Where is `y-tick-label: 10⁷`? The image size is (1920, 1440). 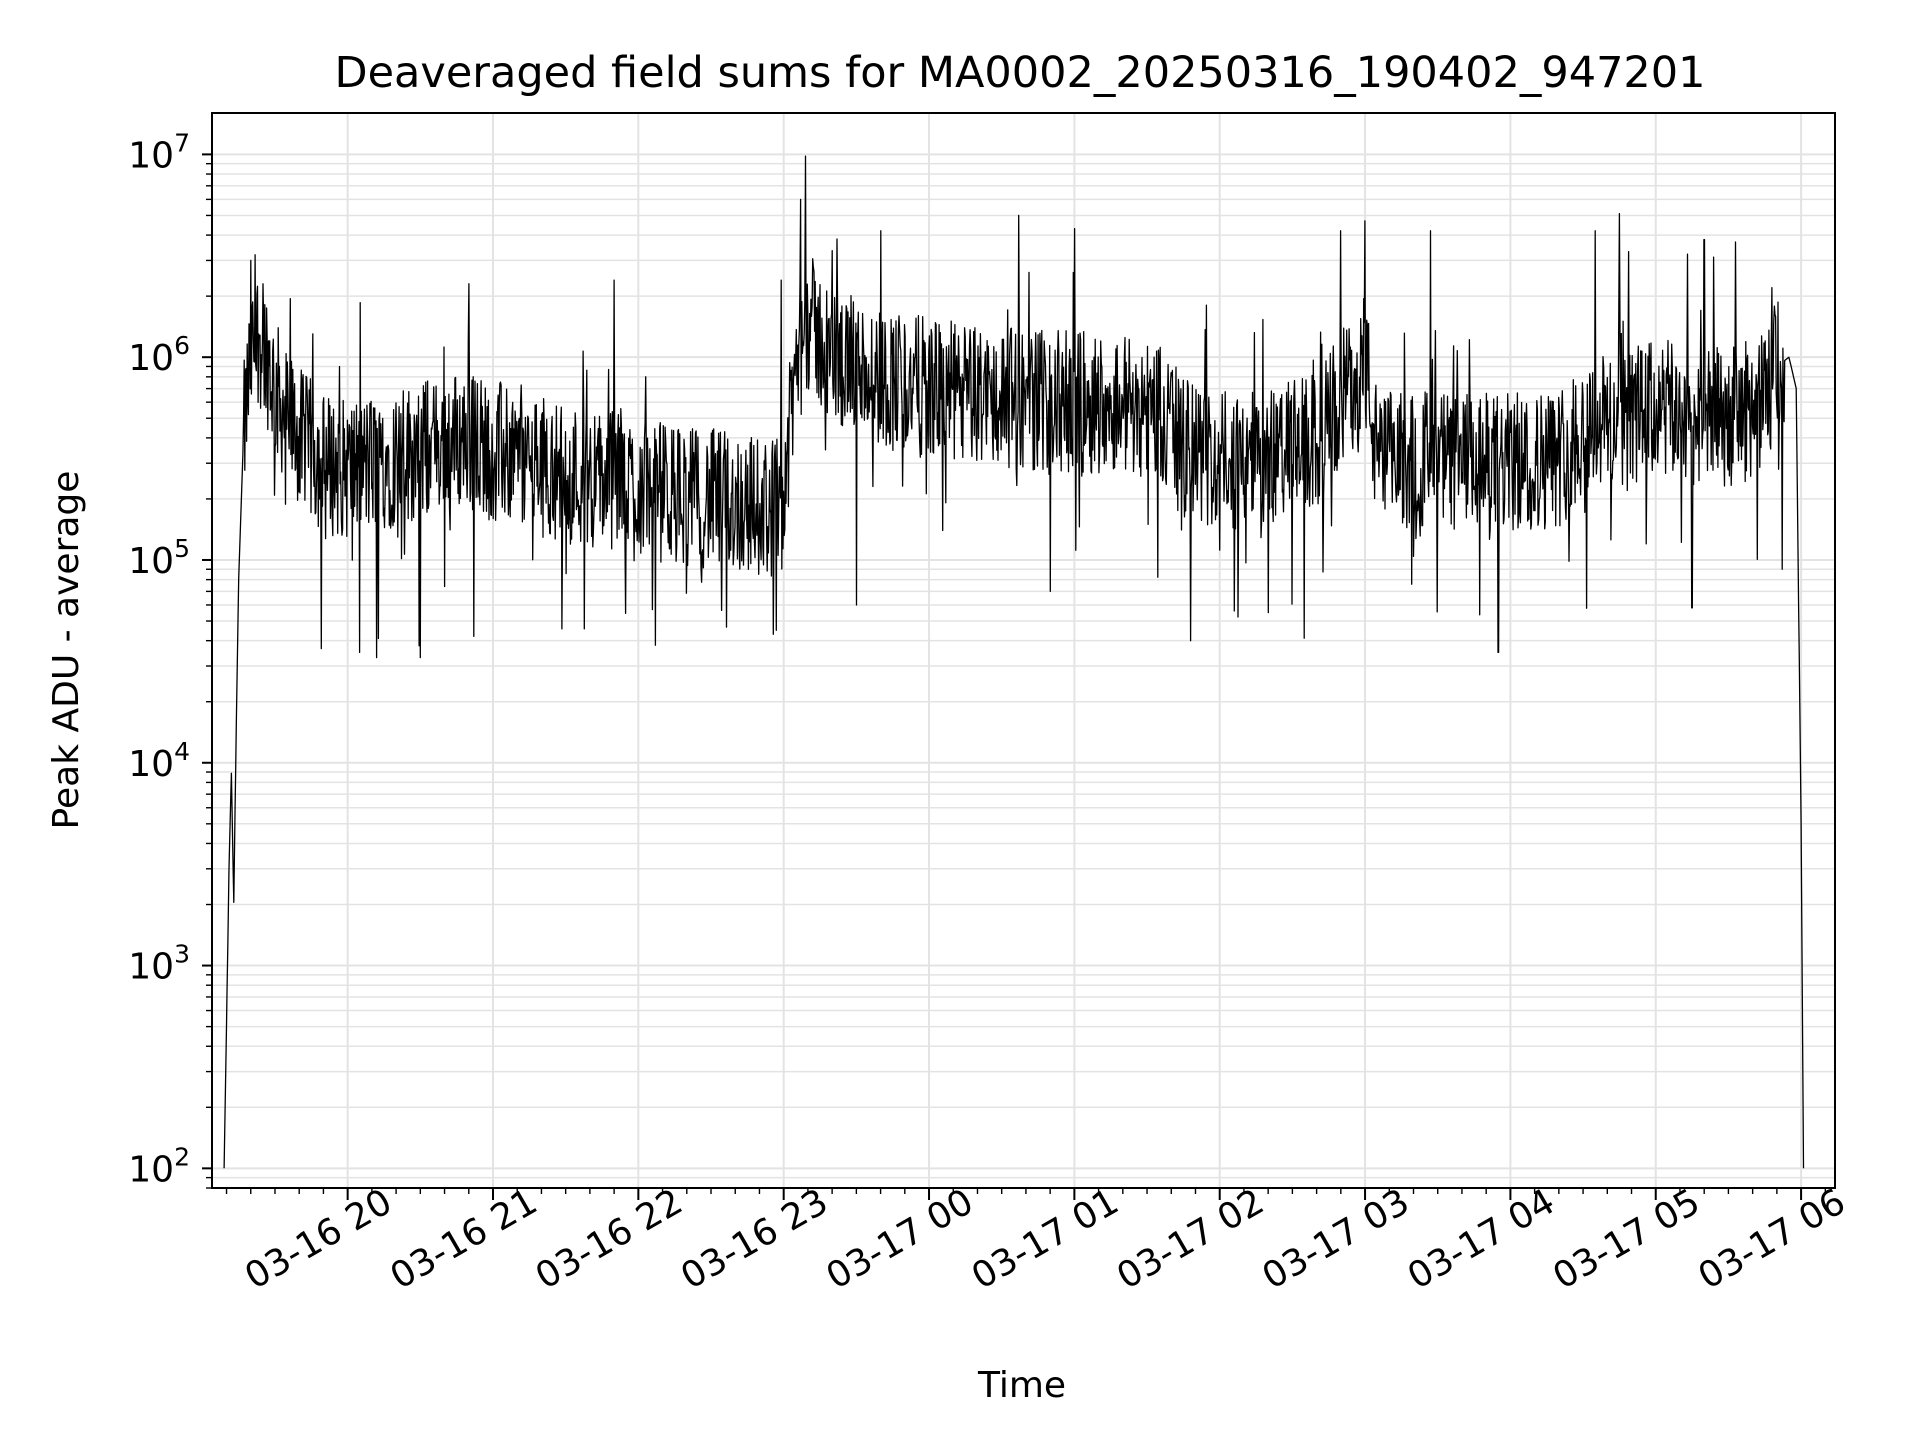
y-tick-label: 10⁷ is located at coordinates (159, 152).